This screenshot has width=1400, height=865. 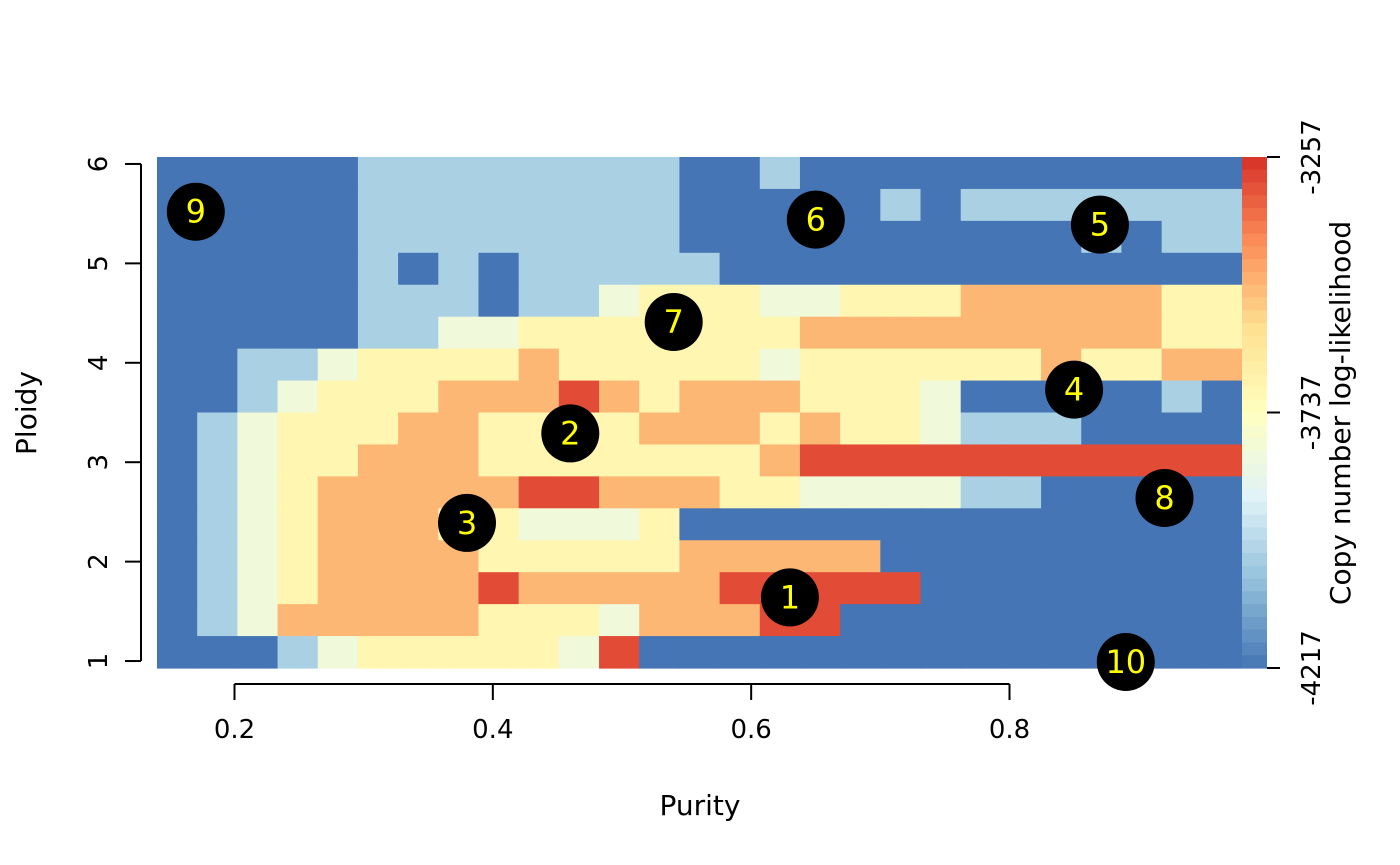 What do you see at coordinates (1164, 498) in the screenshot?
I see `solution-marker` at bounding box center [1164, 498].